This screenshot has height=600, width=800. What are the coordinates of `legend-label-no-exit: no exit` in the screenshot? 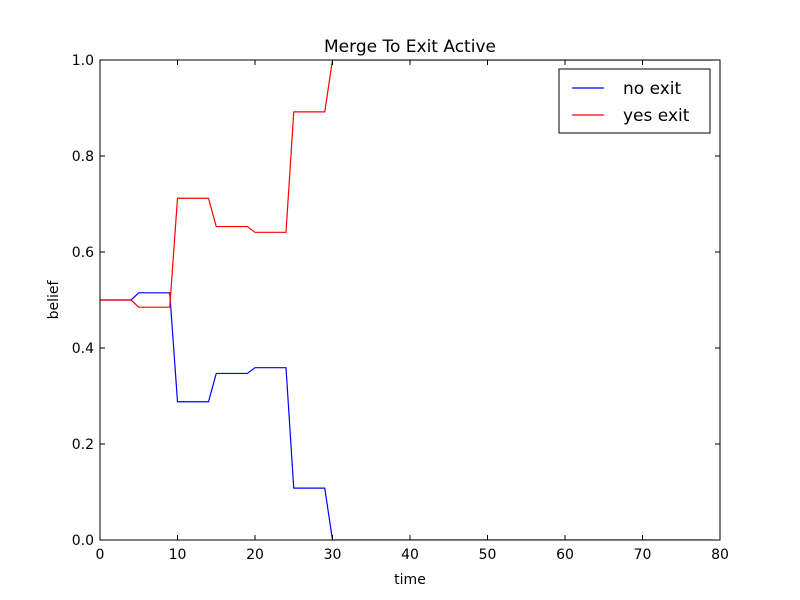 It's located at (652, 89).